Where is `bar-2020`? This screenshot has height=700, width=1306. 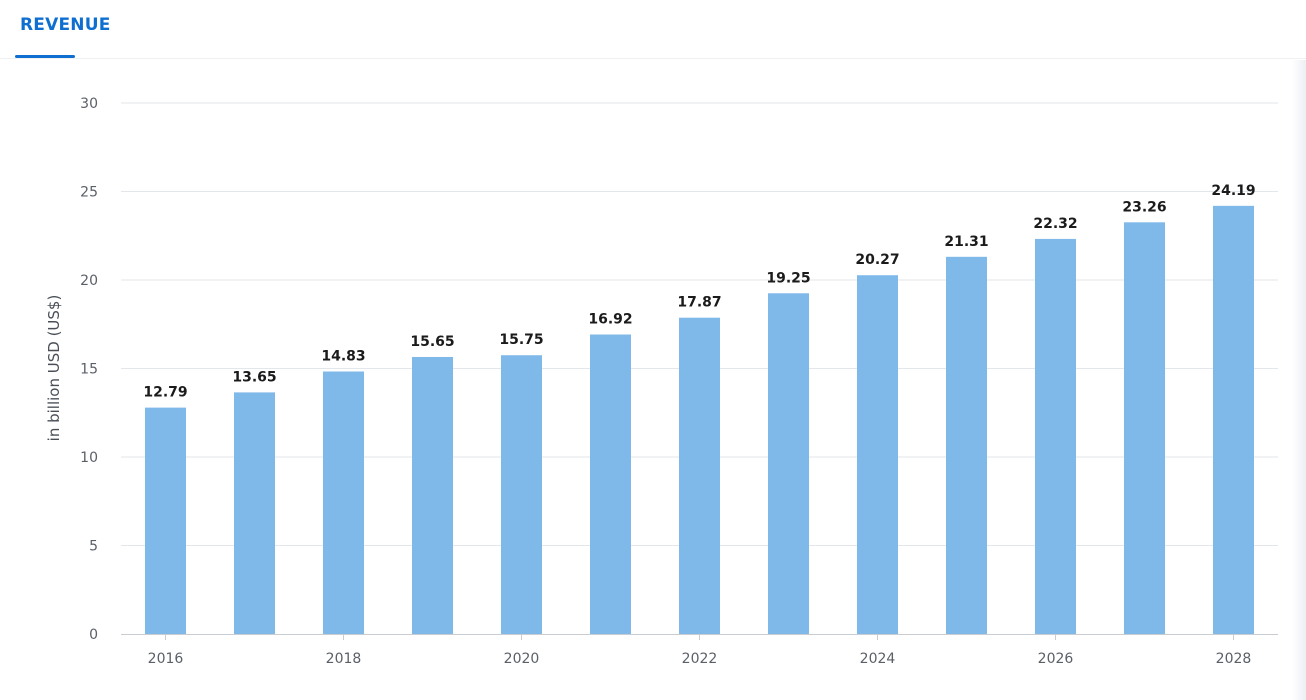 bar-2020 is located at coordinates (521, 494).